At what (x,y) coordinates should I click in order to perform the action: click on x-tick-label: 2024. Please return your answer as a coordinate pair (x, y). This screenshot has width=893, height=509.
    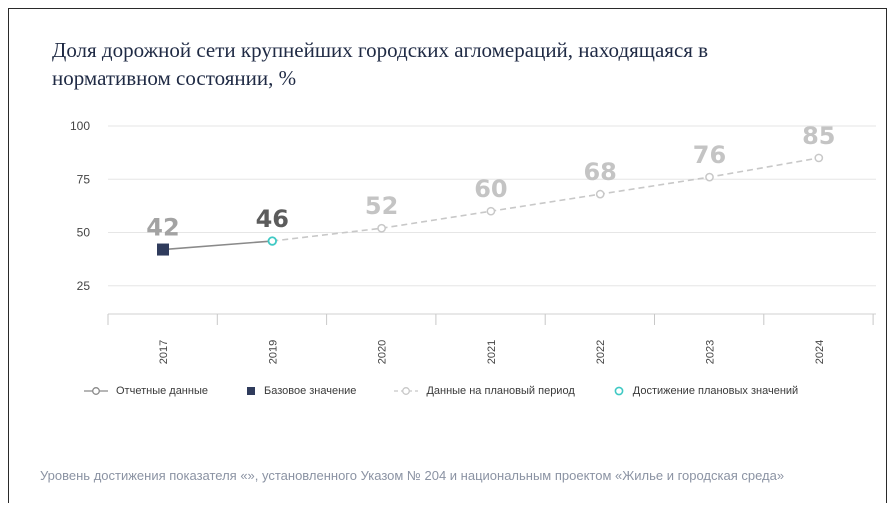
    Looking at the image, I should click on (820, 352).